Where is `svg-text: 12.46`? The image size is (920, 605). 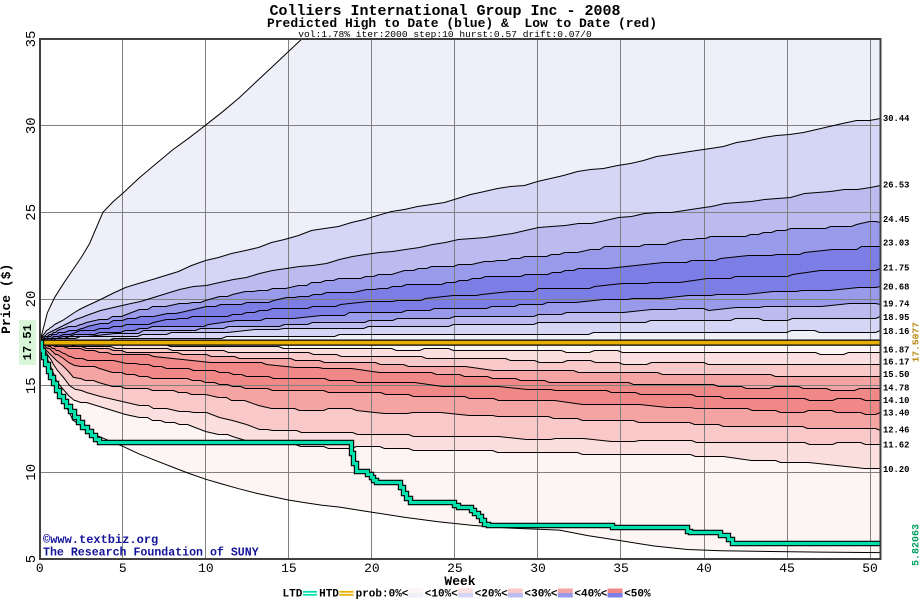 svg-text: 12.46 is located at coordinates (896, 431).